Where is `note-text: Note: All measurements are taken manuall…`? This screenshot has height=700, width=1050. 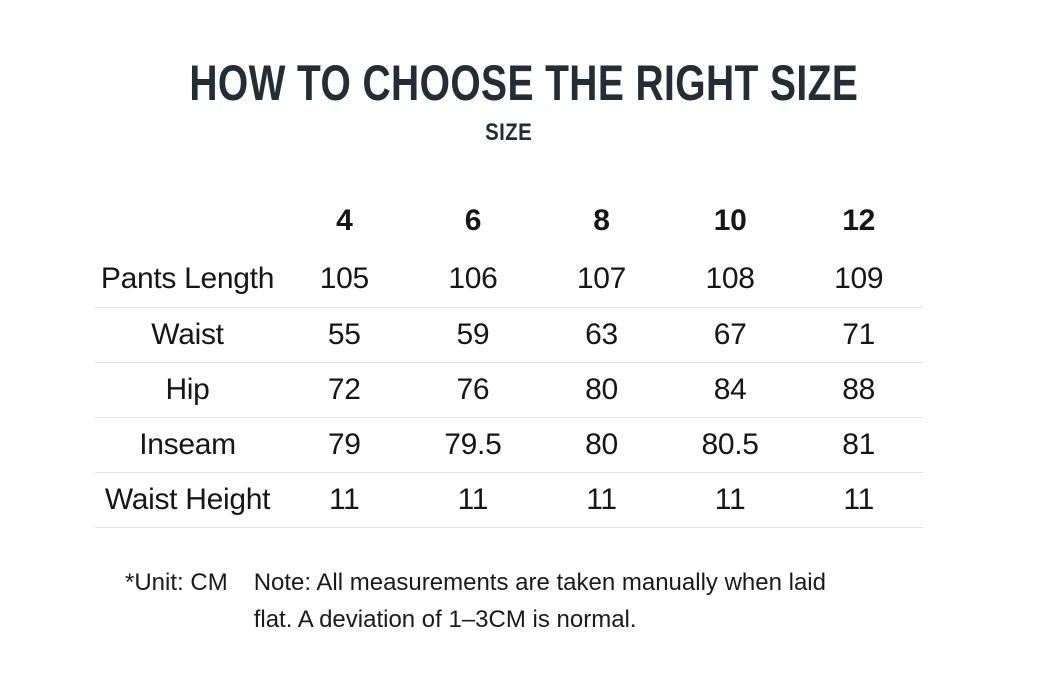 note-text: Note: All measurements are taken manuall… is located at coordinates (540, 601).